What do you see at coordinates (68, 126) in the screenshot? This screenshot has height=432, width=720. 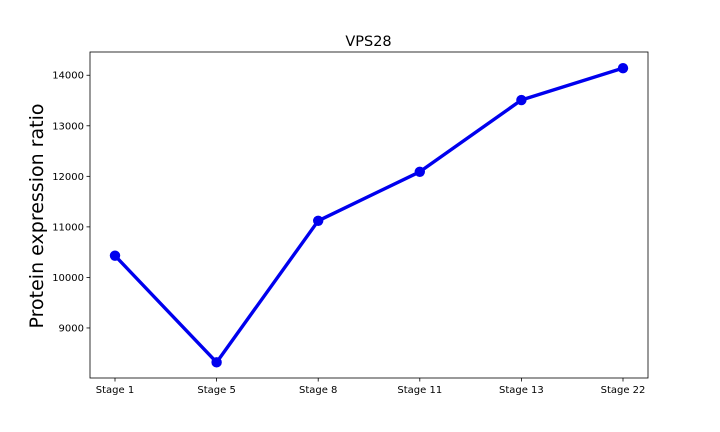 I see `y-tick-label: 13000` at bounding box center [68, 126].